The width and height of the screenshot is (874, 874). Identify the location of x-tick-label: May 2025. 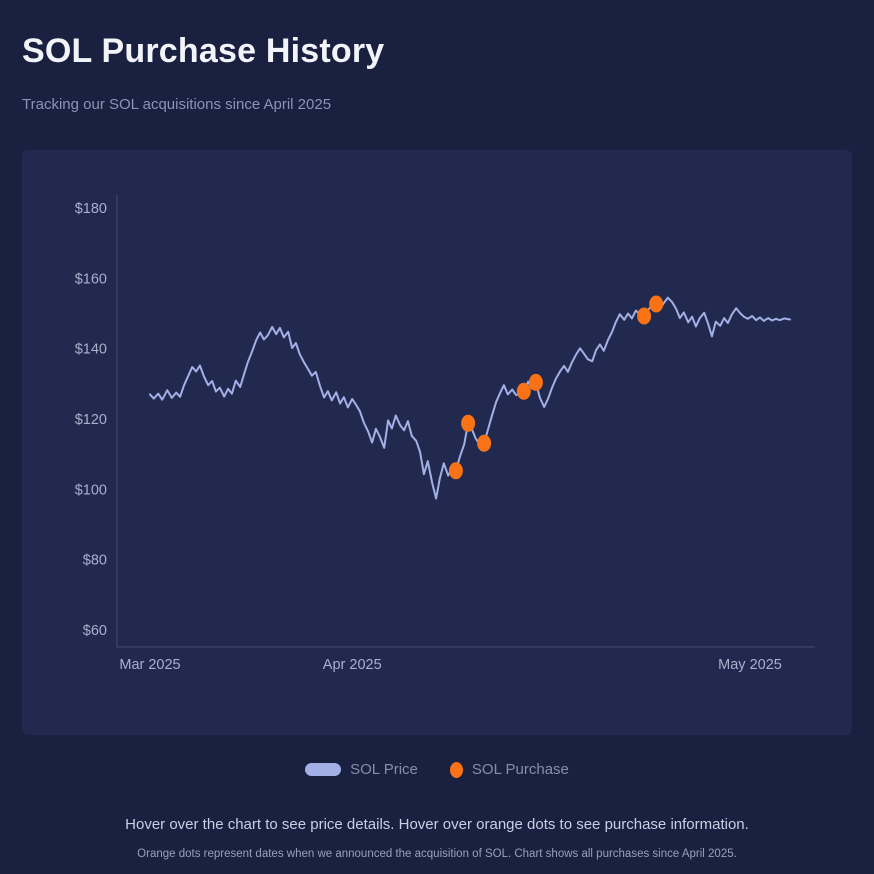
(750, 665).